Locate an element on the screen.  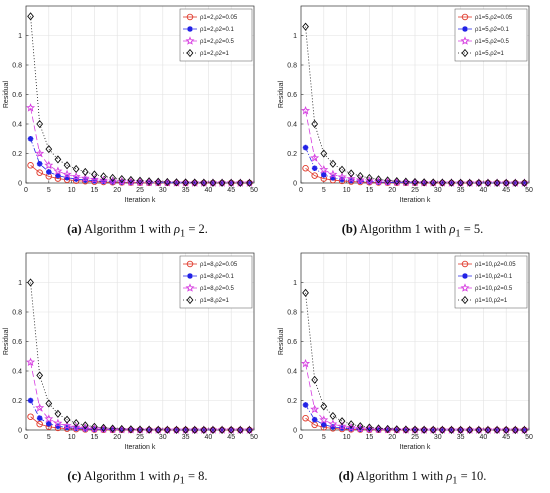
caption-c: (c) Algorithm 1 with ρ1 = 8. is located at coordinates (137, 478).